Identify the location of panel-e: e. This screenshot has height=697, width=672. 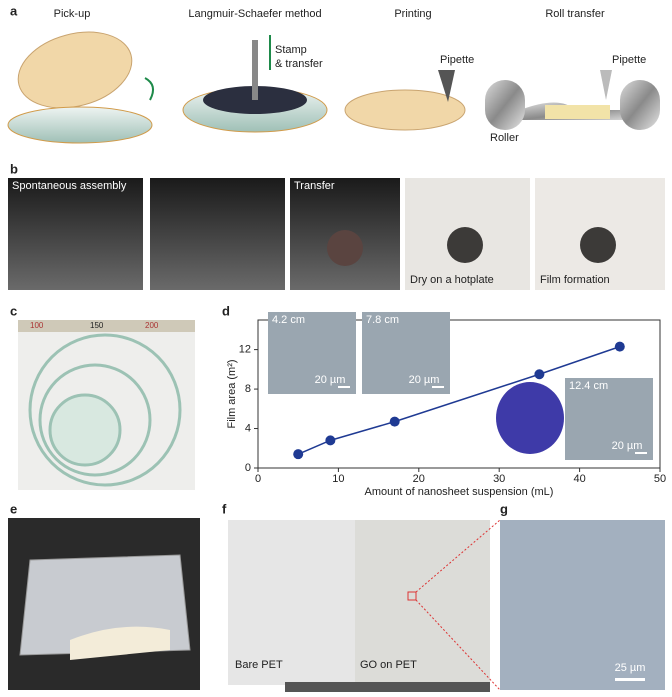
(104, 595).